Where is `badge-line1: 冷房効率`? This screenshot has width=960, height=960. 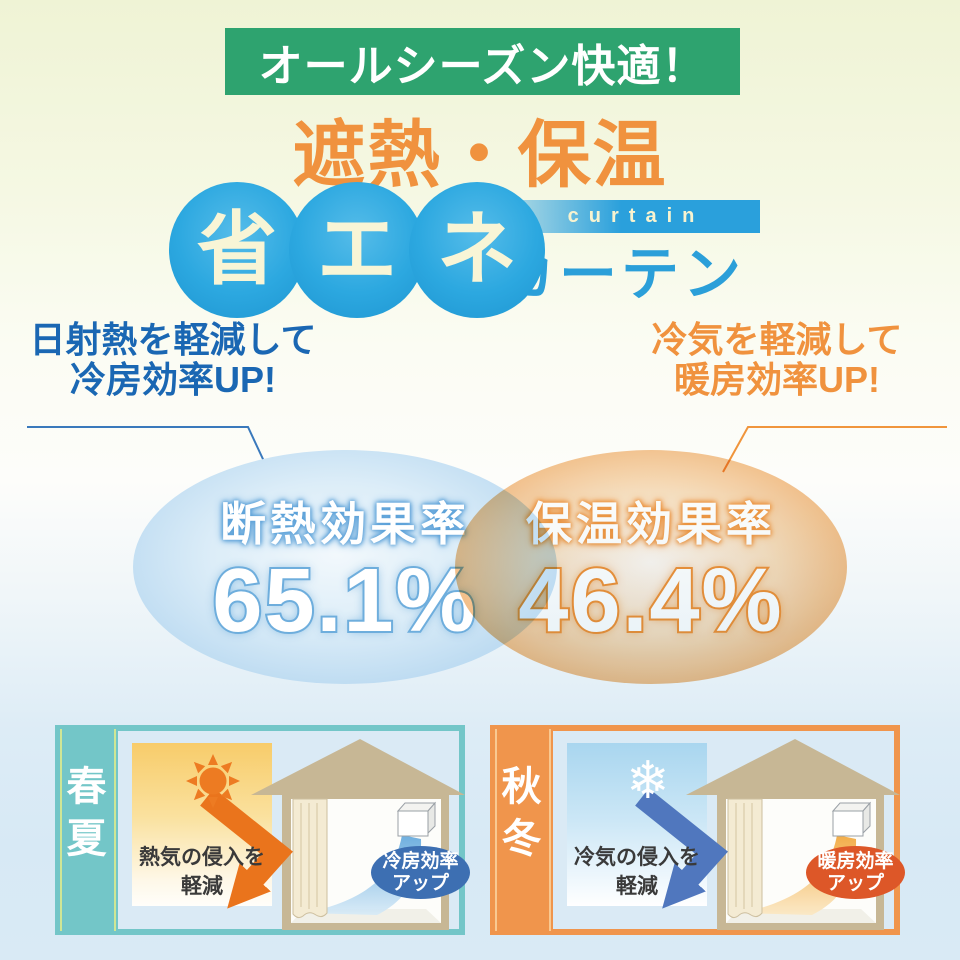 badge-line1: 冷房効率 is located at coordinates (420, 861).